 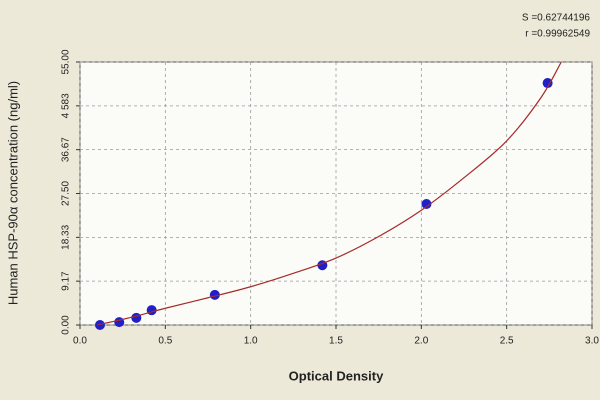 What do you see at coordinates (80, 341) in the screenshot?
I see `x-tick-label: 0.0` at bounding box center [80, 341].